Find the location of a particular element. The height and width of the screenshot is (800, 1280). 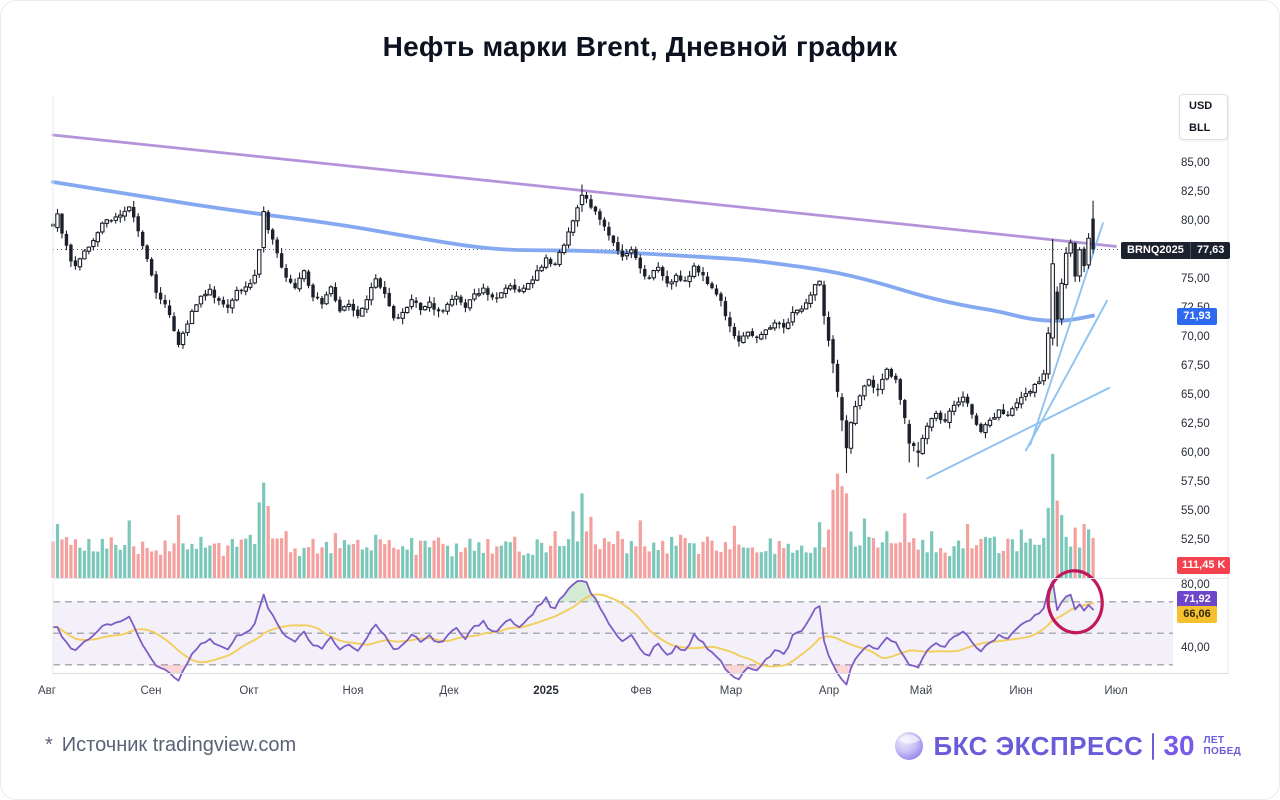

last-price-label: BRNQ2025 77,63 is located at coordinates (1176, 250).